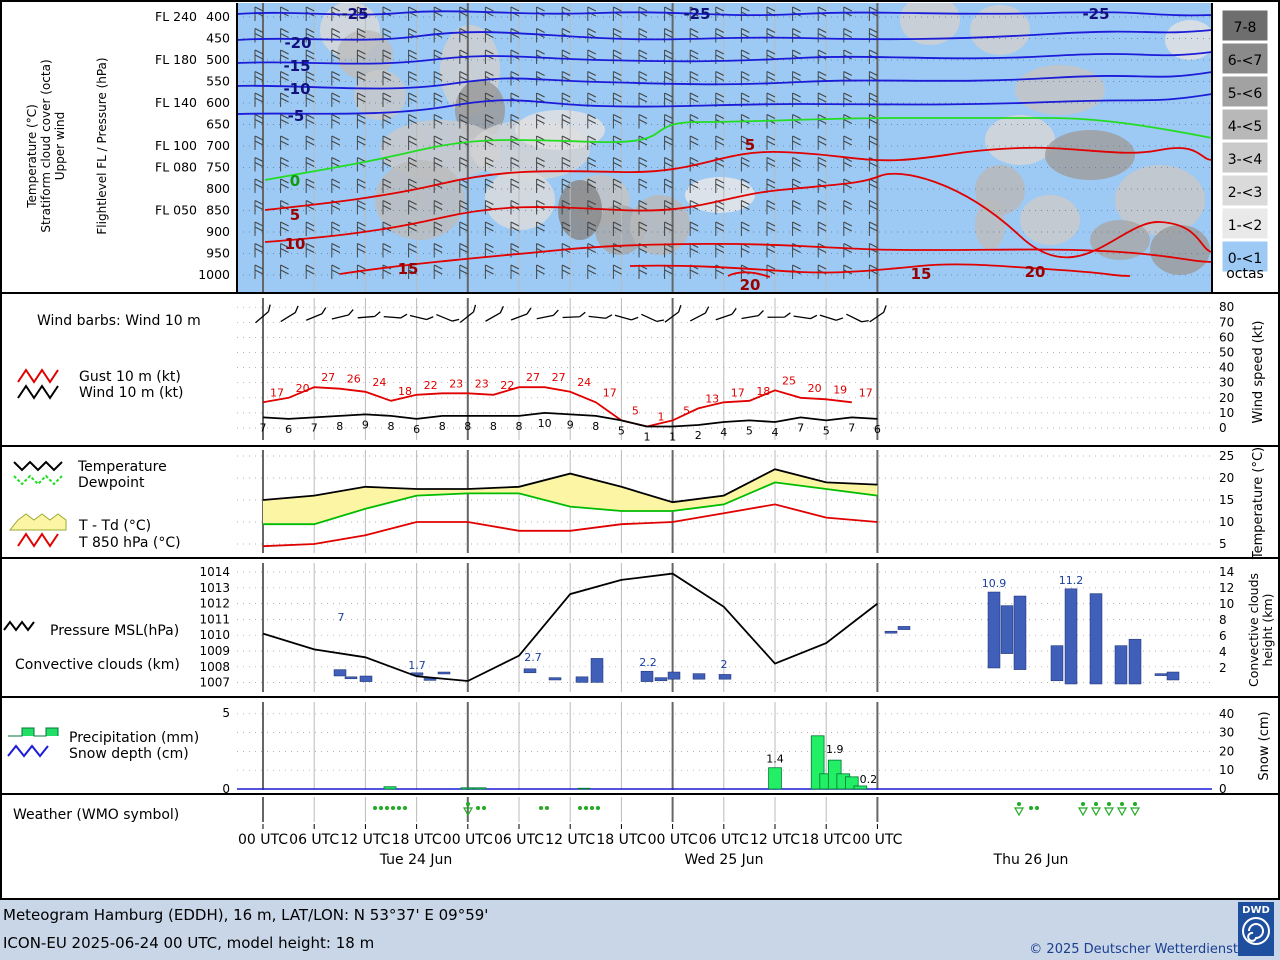 This screenshot has height=960, width=1280. I want to click on gust-value-label: 22, so click(507, 385).